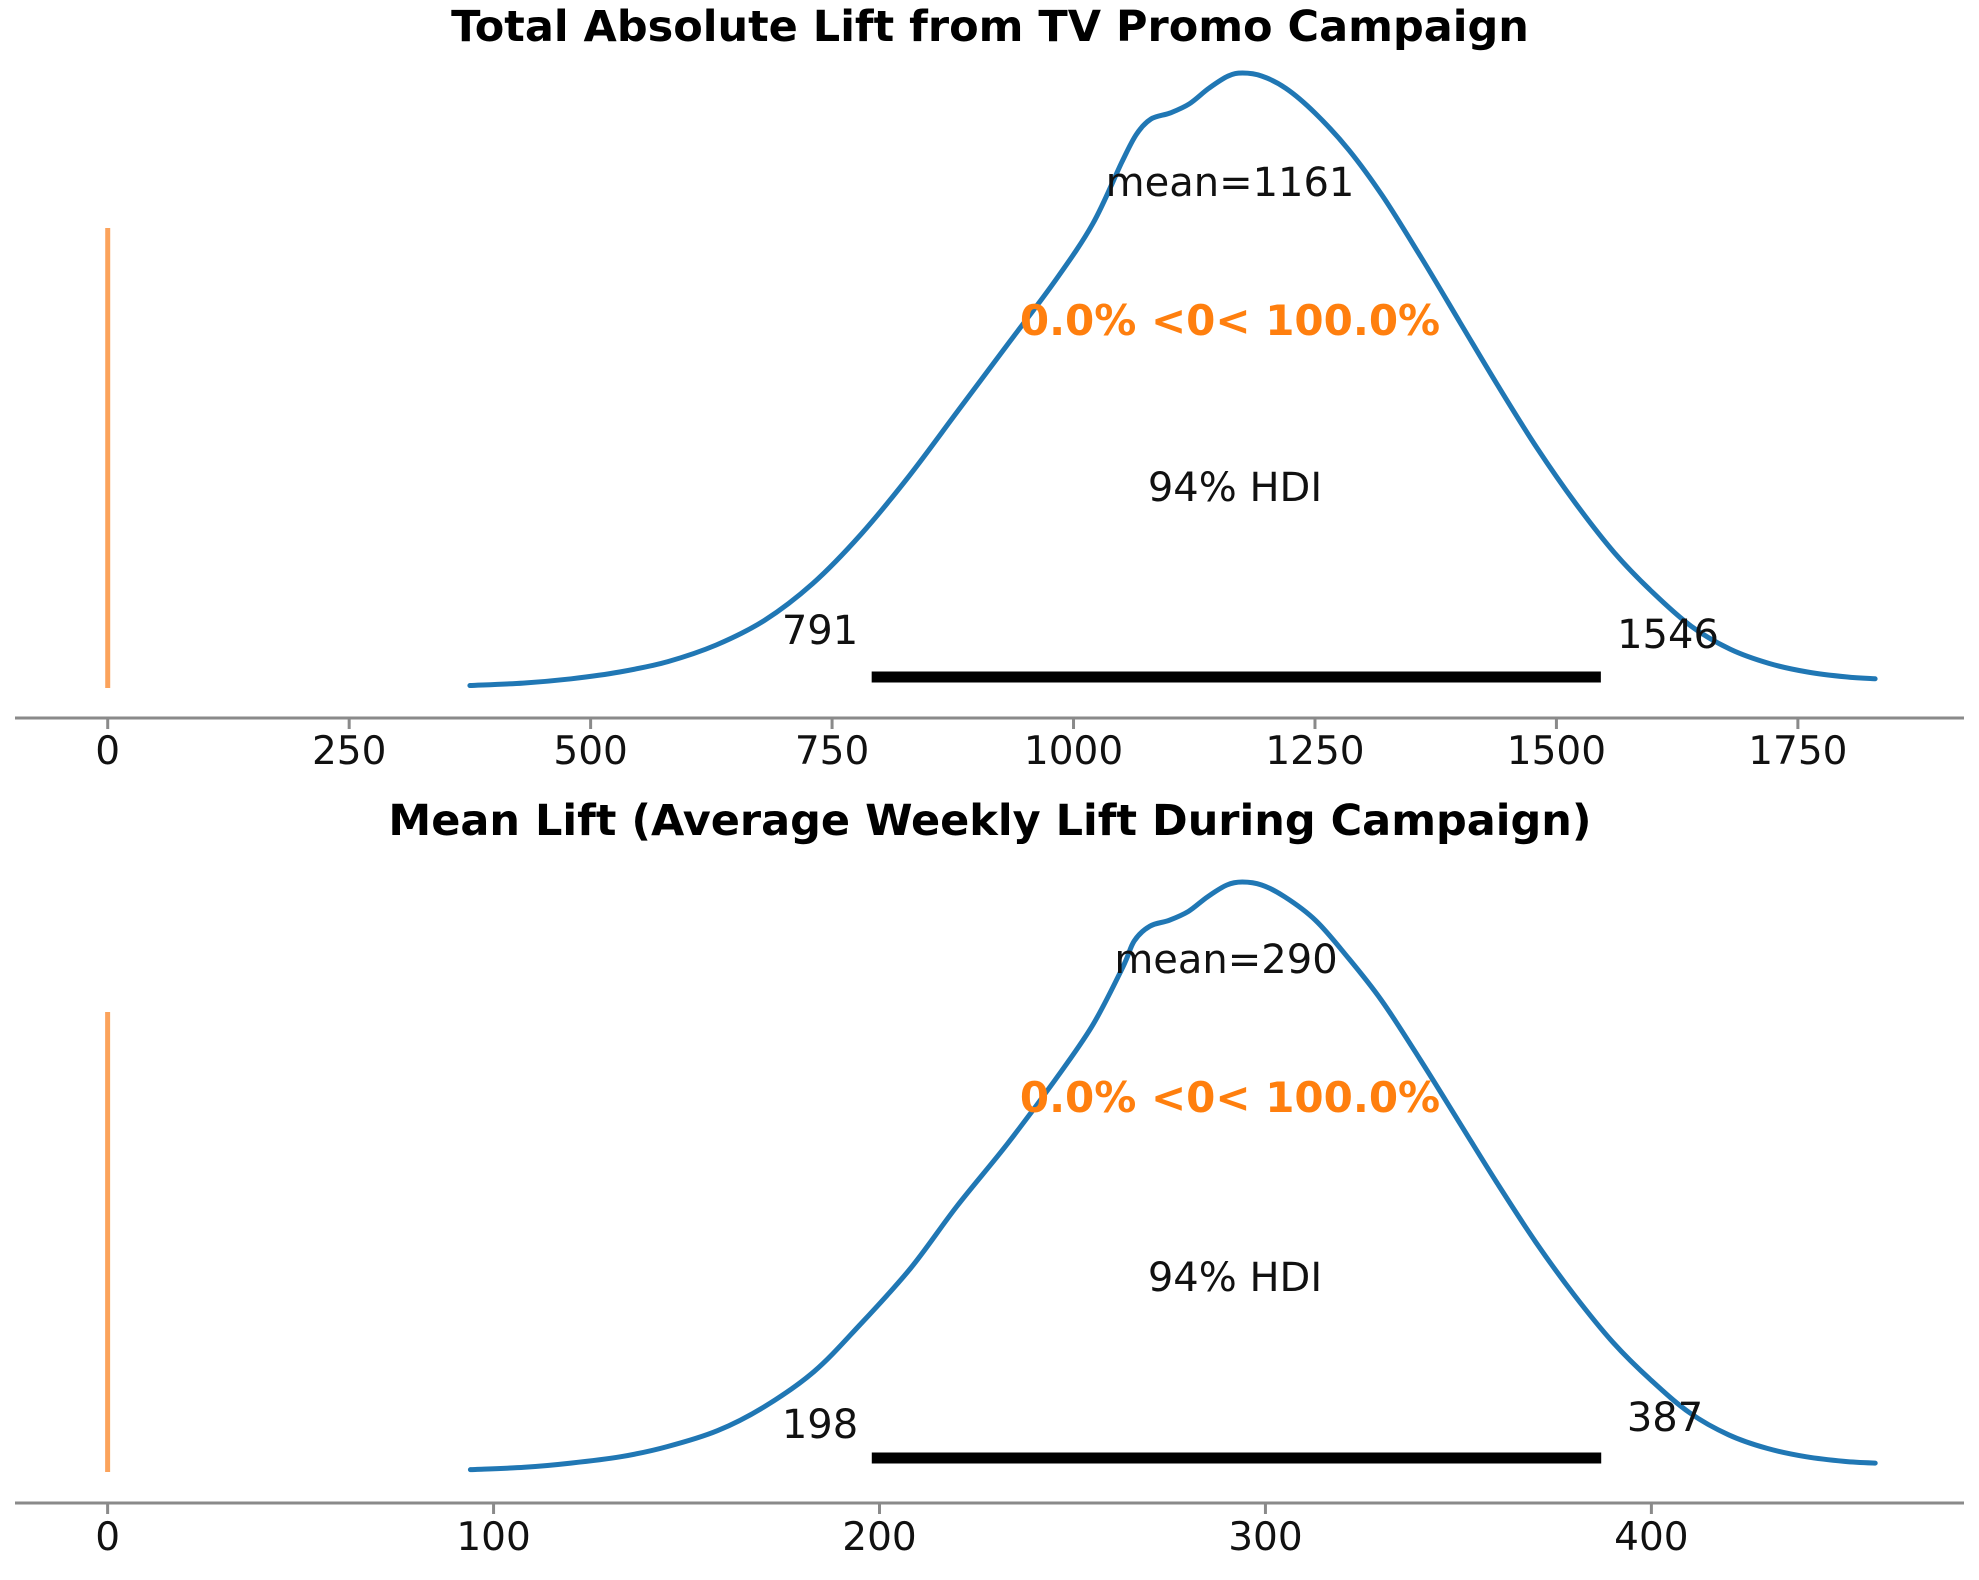  What do you see at coordinates (1651, 1537) in the screenshot?
I see `x-tick-label: 400` at bounding box center [1651, 1537].